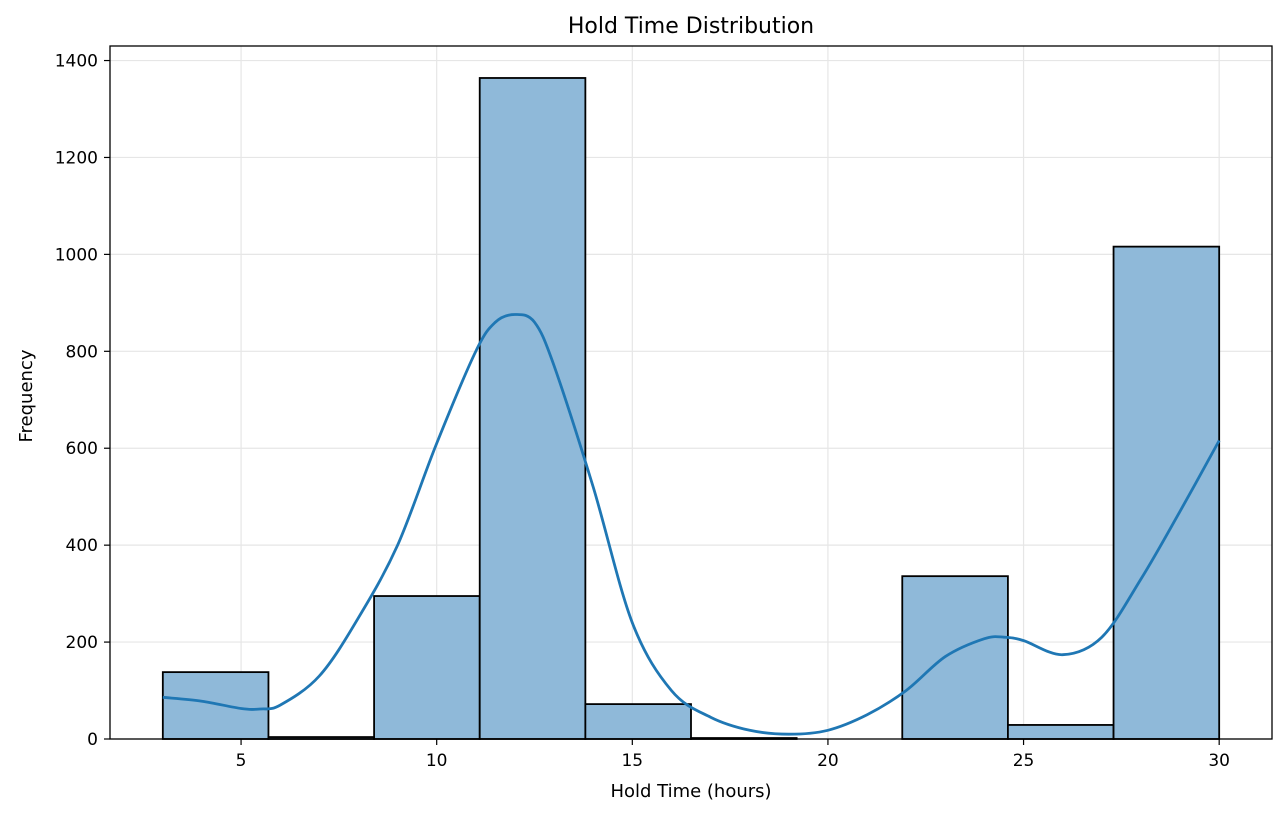  Describe the element at coordinates (92, 740) in the screenshot. I see `y-tick-label: 0` at that location.